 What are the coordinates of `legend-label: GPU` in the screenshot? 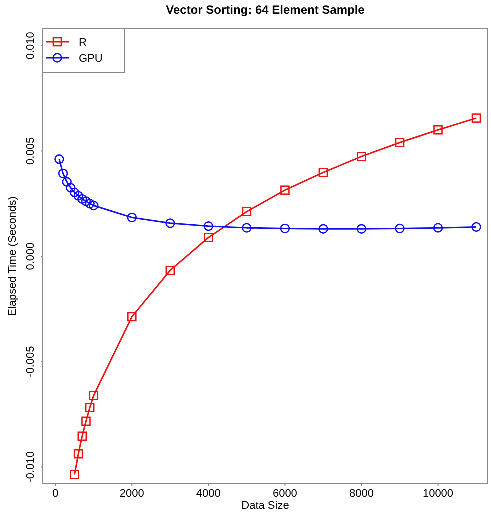 It's located at (91, 59).